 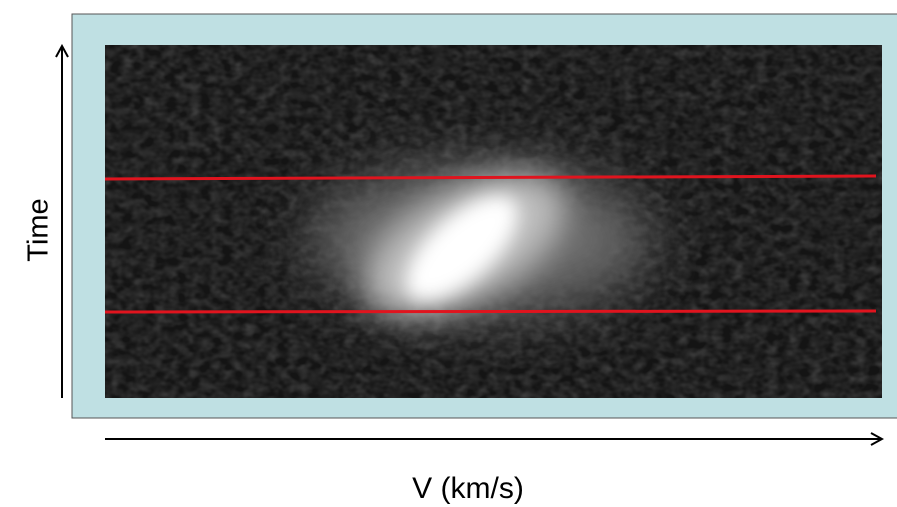 I want to click on y-axis-label: Time, so click(x=39, y=229).